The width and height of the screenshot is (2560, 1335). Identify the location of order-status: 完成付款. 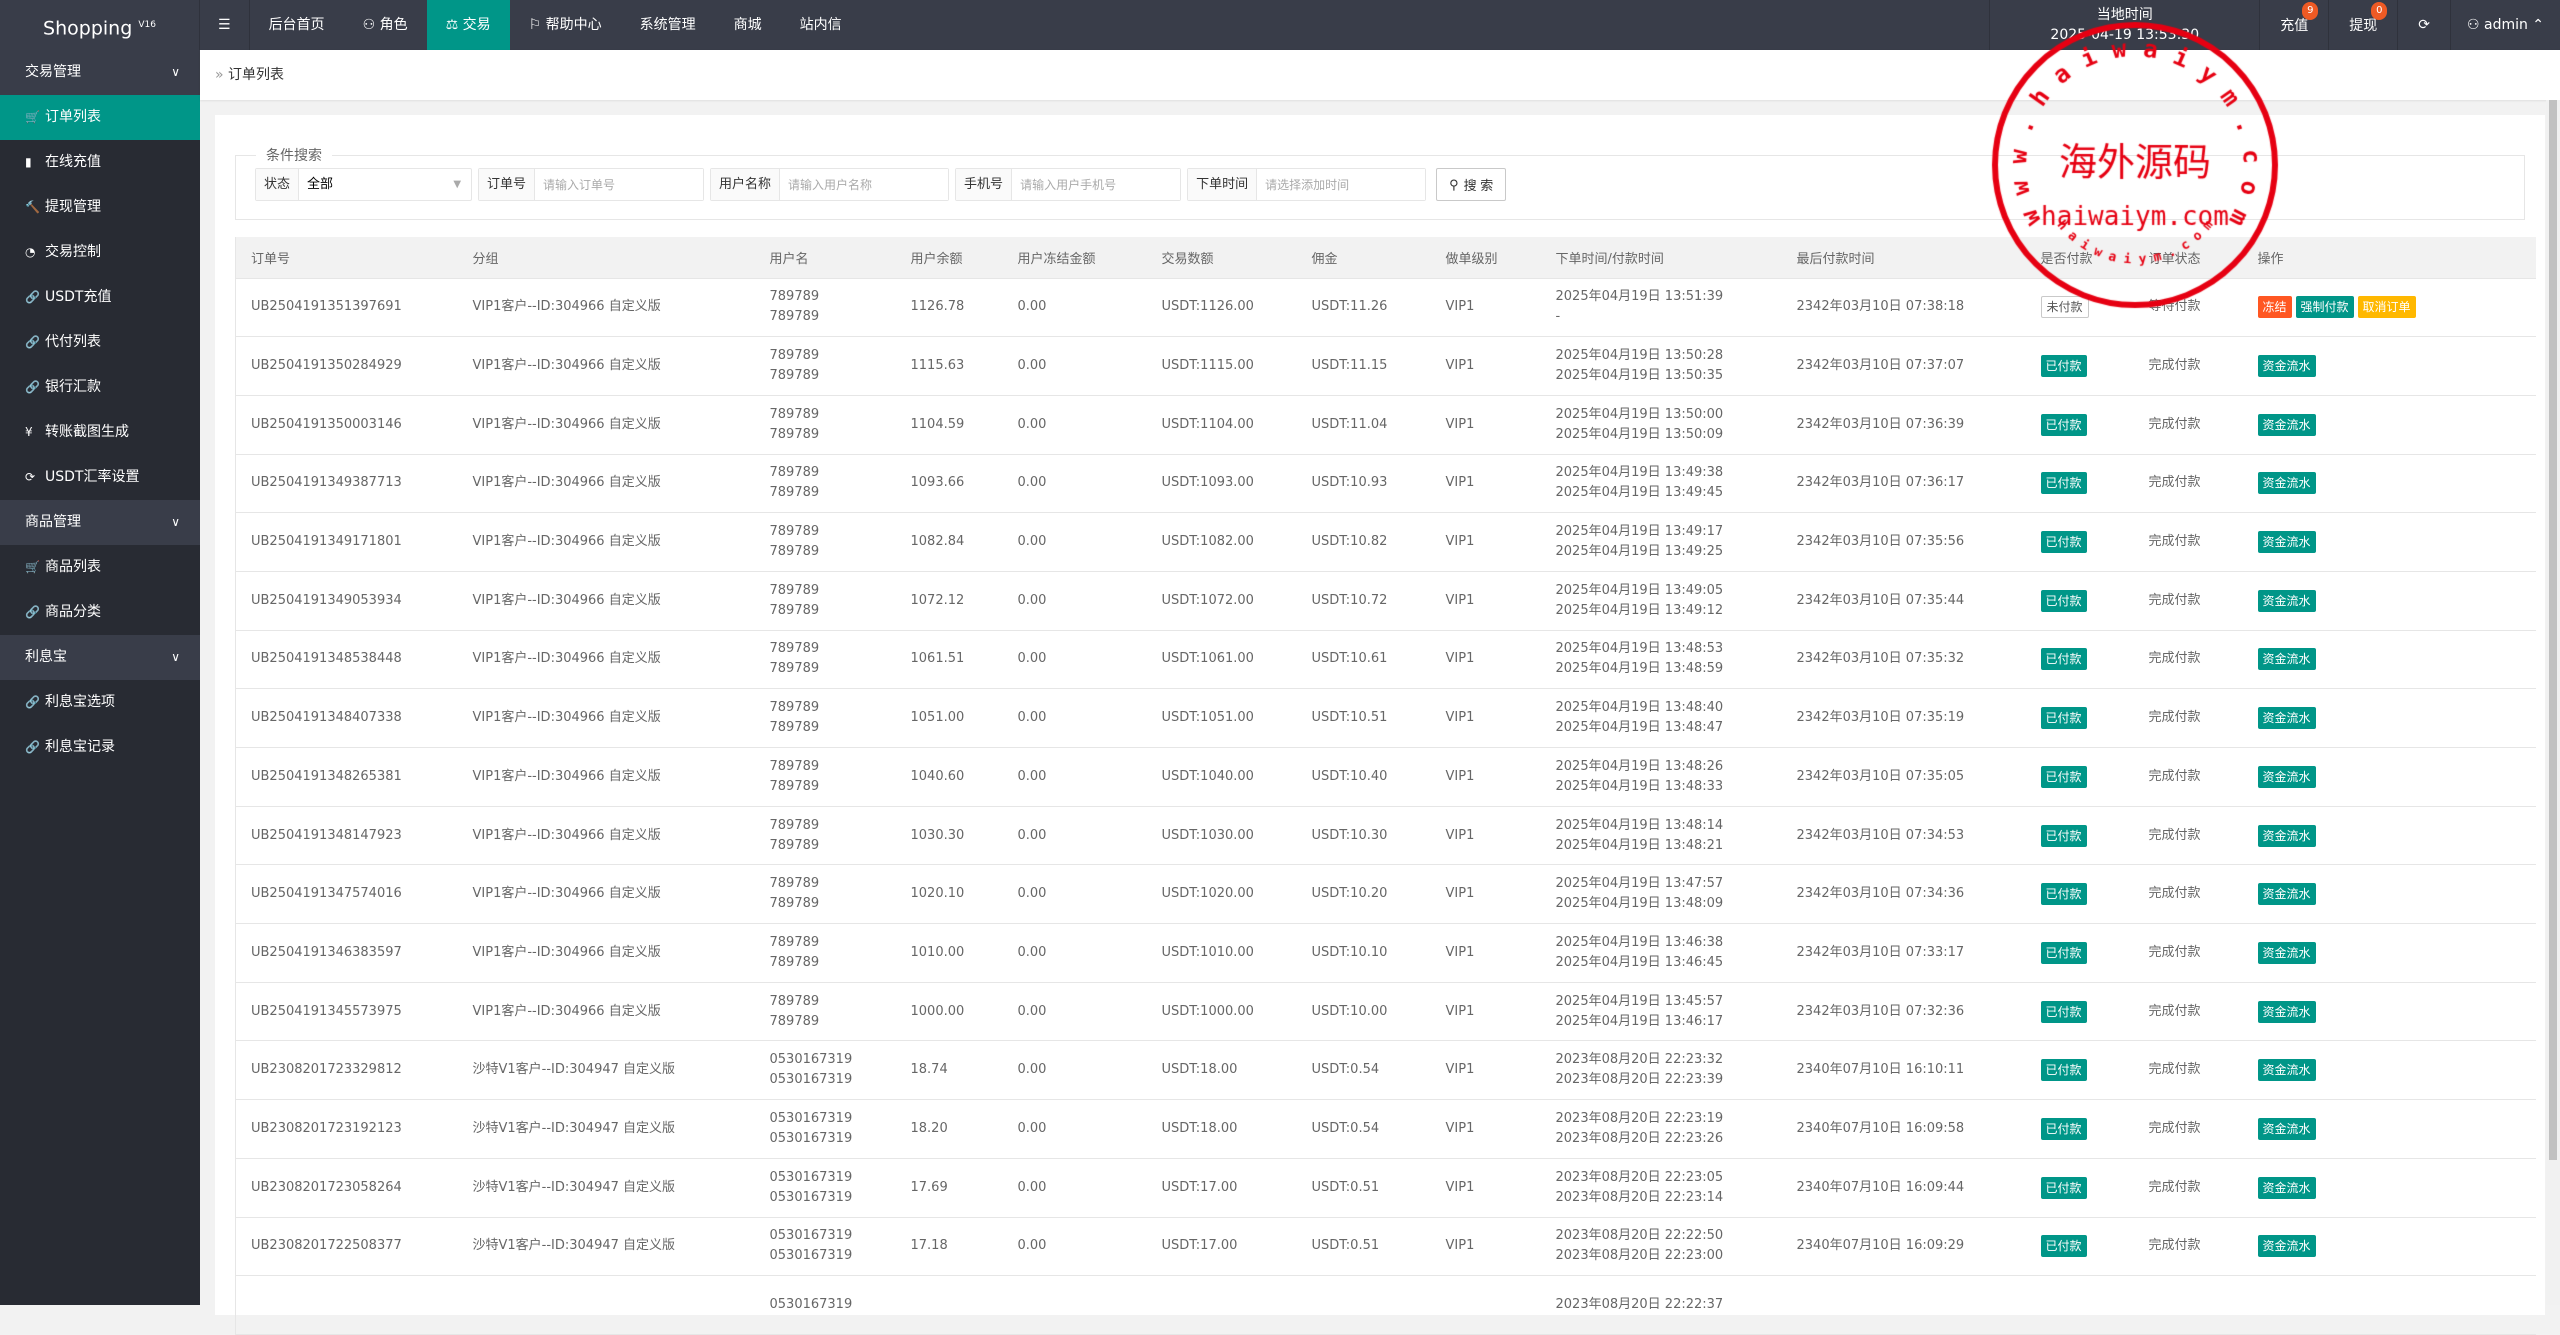
(2188, 1247).